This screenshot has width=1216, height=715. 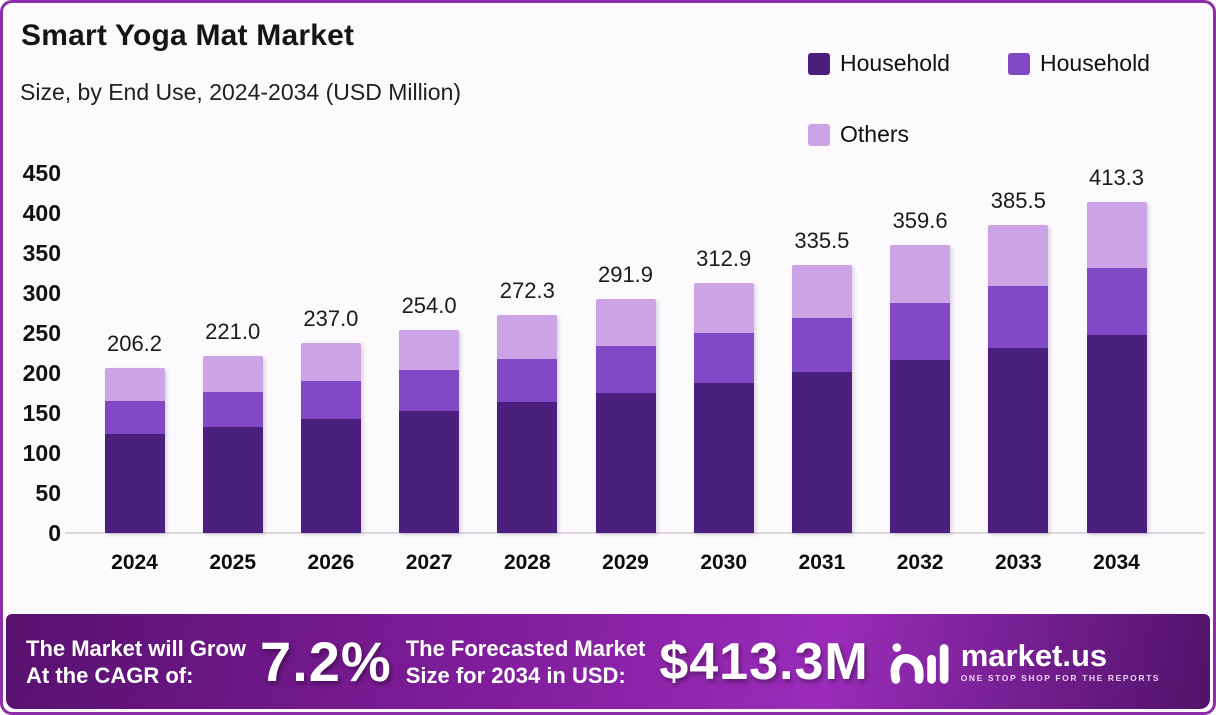 What do you see at coordinates (1060, 678) in the screenshot?
I see `logo-tagline: ONE STOP SHOP FOR THE REPORTS` at bounding box center [1060, 678].